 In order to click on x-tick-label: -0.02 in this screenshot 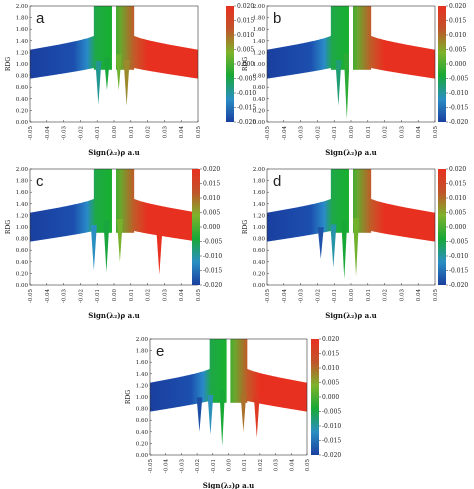, I will do `click(81, 296)`.